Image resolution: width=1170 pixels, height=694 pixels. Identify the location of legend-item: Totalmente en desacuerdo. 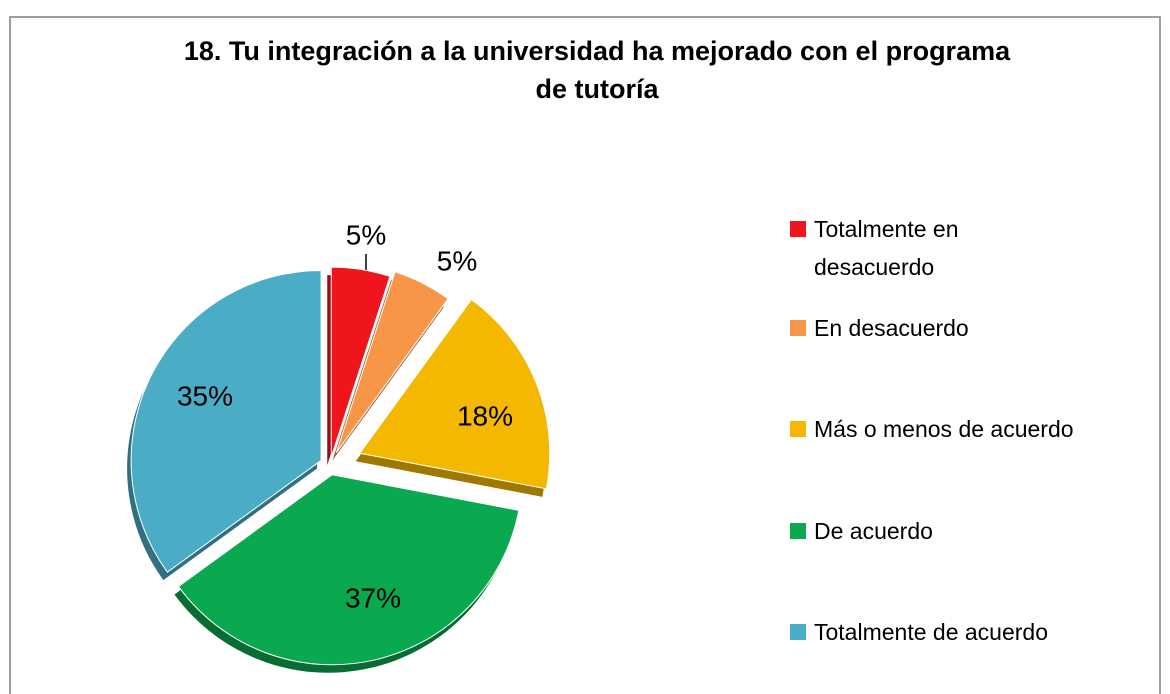
(940, 248).